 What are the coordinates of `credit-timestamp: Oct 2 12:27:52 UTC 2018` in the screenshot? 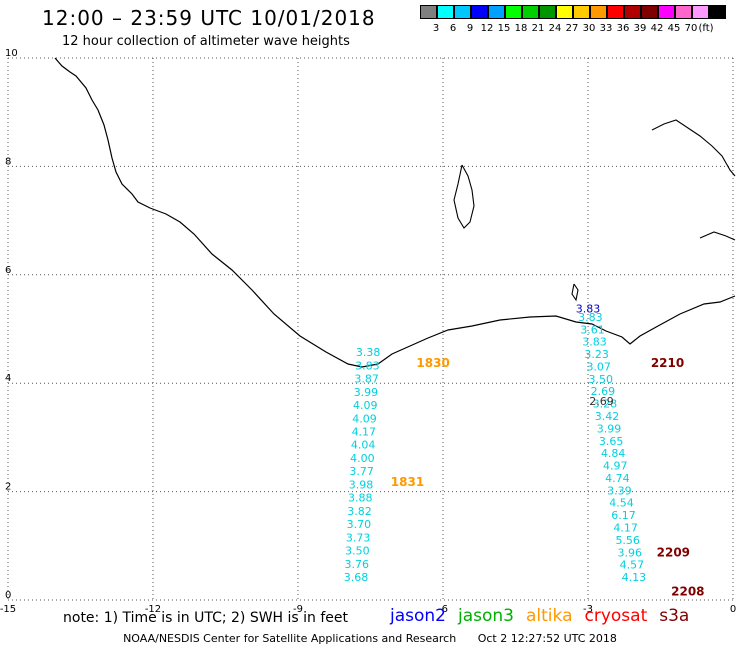 It's located at (547, 638).